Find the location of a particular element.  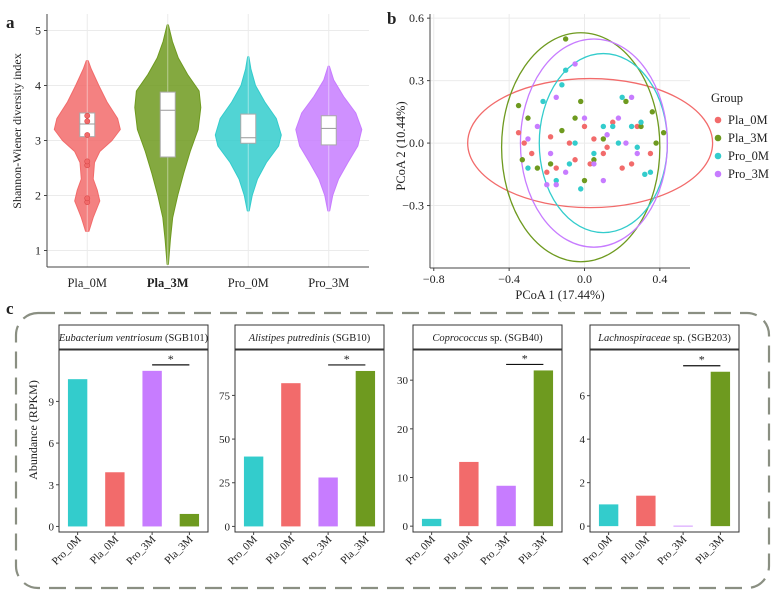

legend-key-Pro_3M is located at coordinates (718, 174).